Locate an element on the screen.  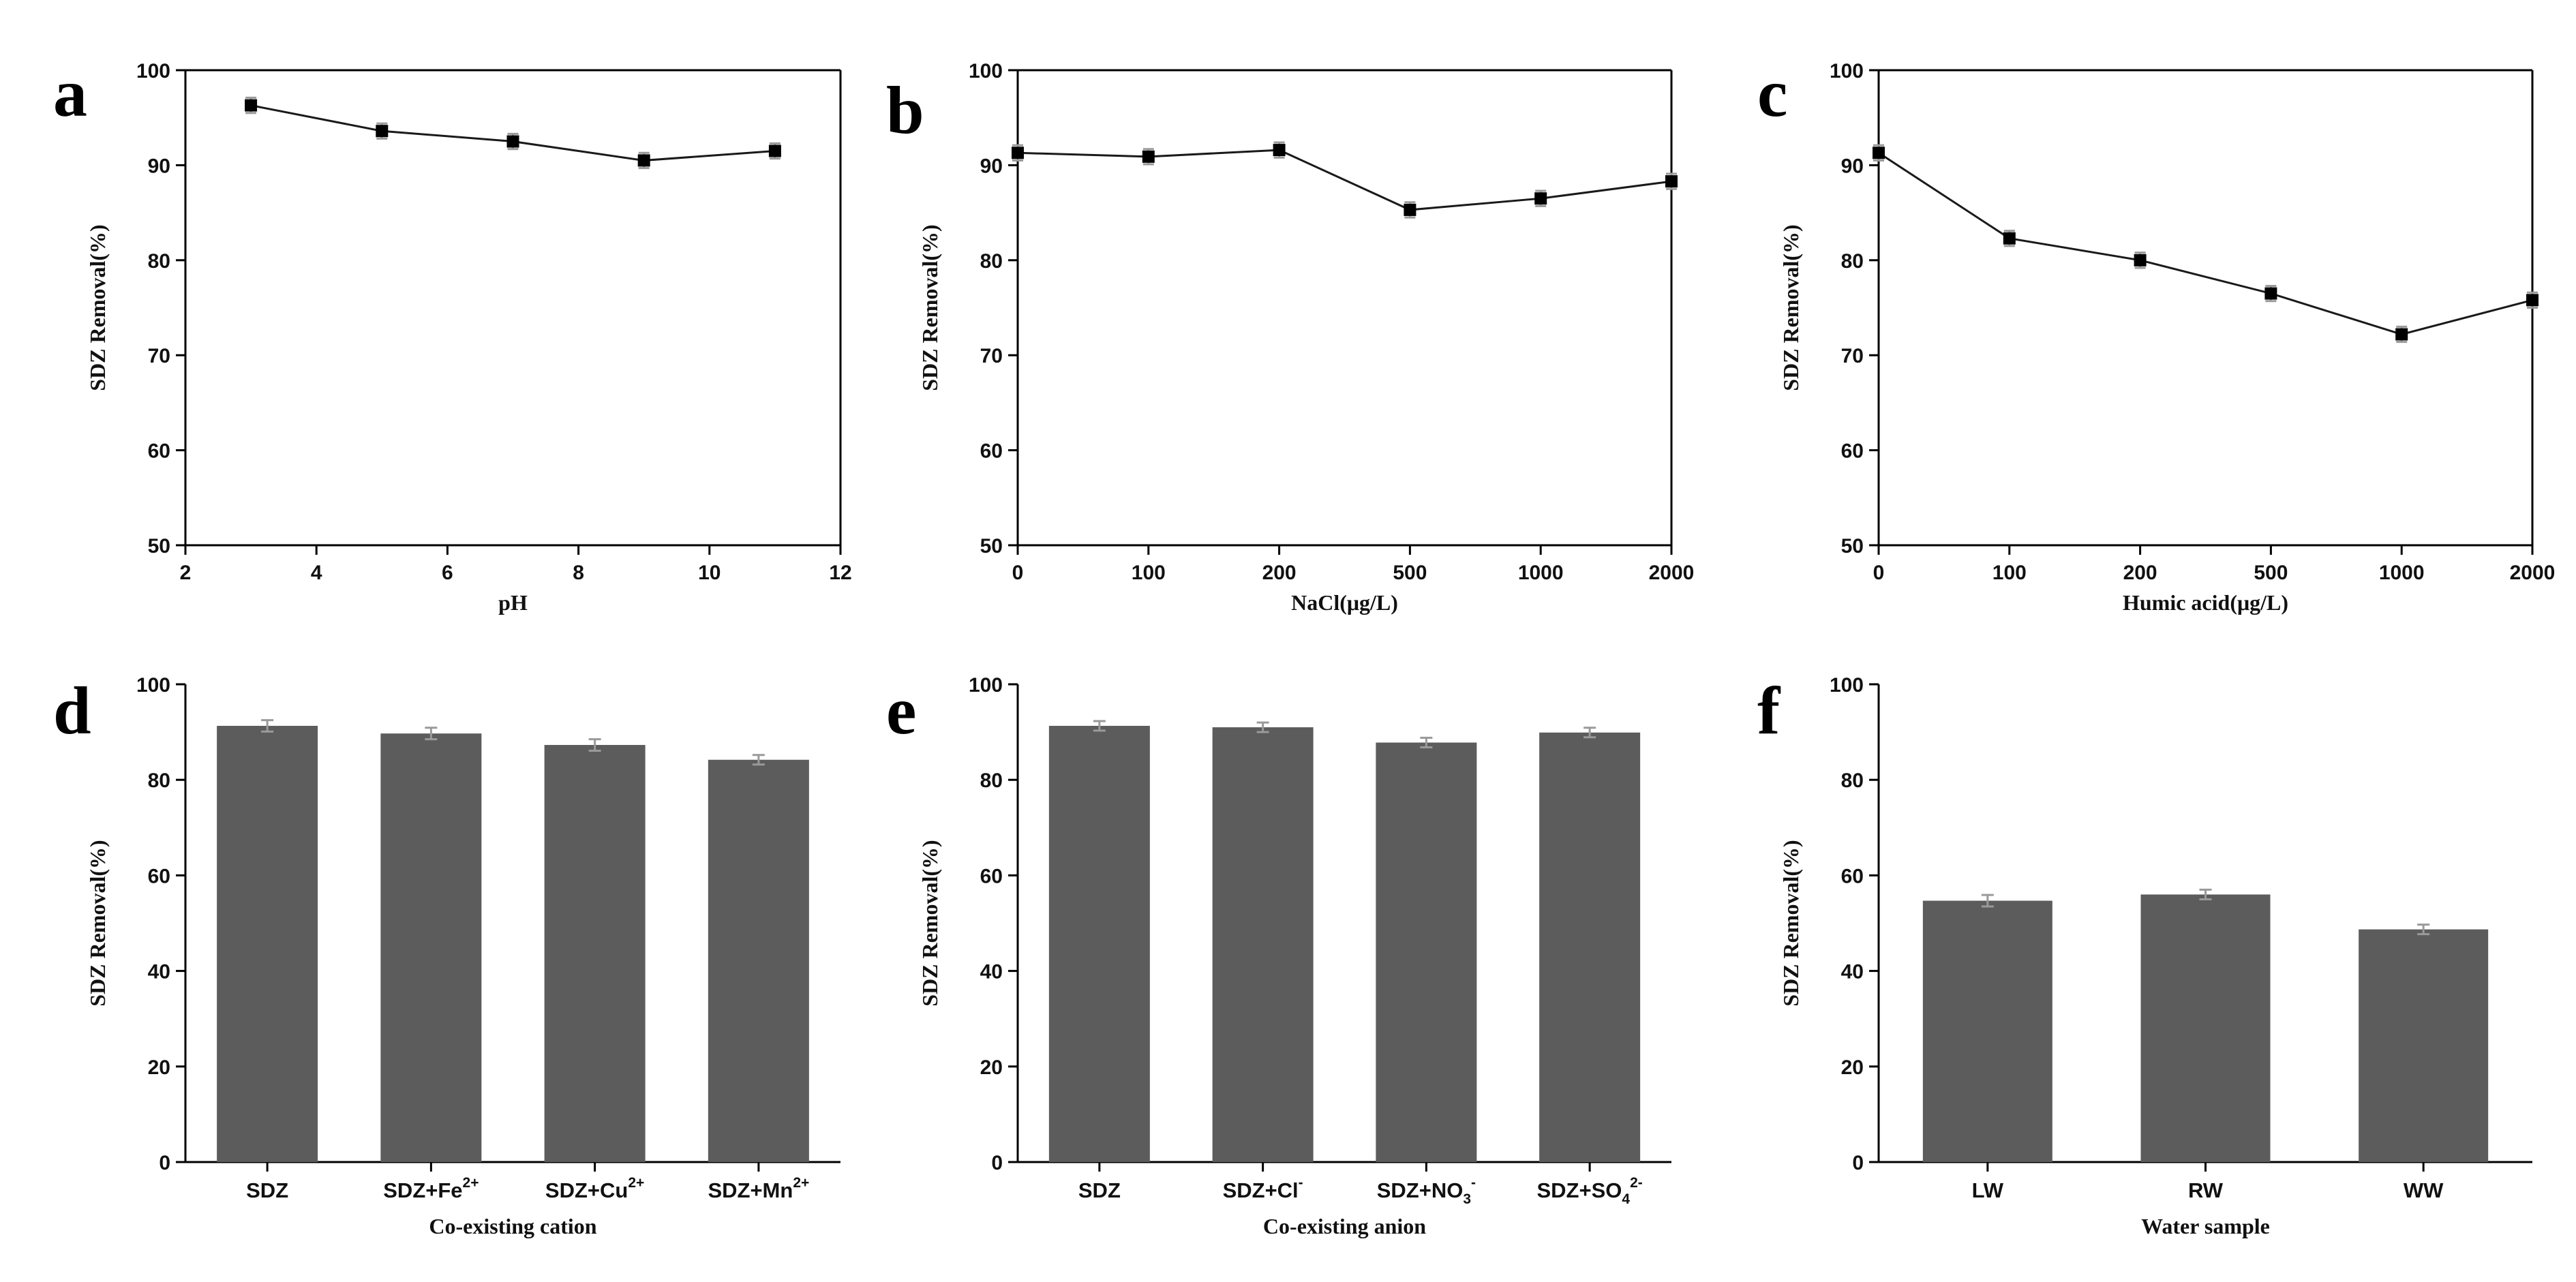
x-tick-label: LW is located at coordinates (1988, 1190).